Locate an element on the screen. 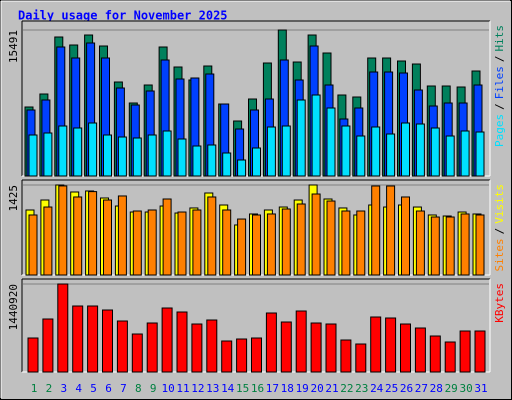 The width and height of the screenshot is (512, 400). legend-entry: Files is located at coordinates (499, 82).